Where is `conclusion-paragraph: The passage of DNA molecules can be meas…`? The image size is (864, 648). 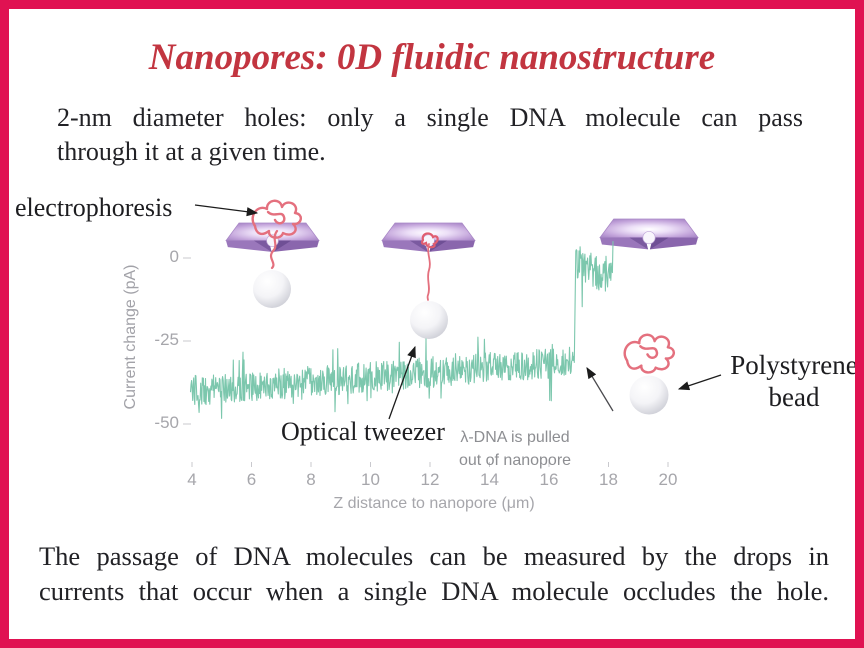
conclusion-paragraph: The passage of DNA molecules can be meas… is located at coordinates (434, 574).